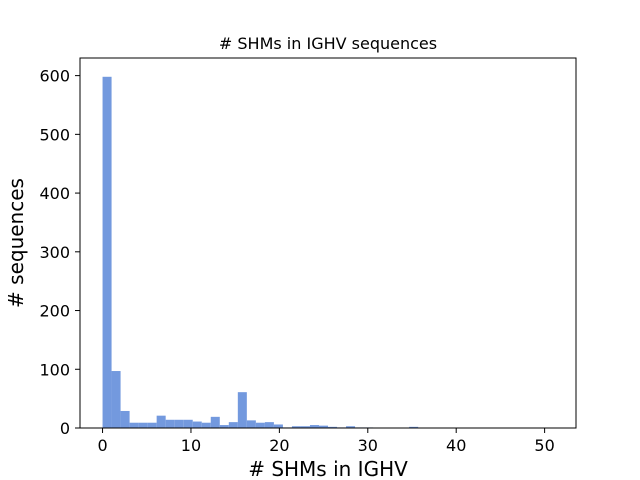  Describe the element at coordinates (456, 445) in the screenshot. I see `x-tick-label: 40` at that location.